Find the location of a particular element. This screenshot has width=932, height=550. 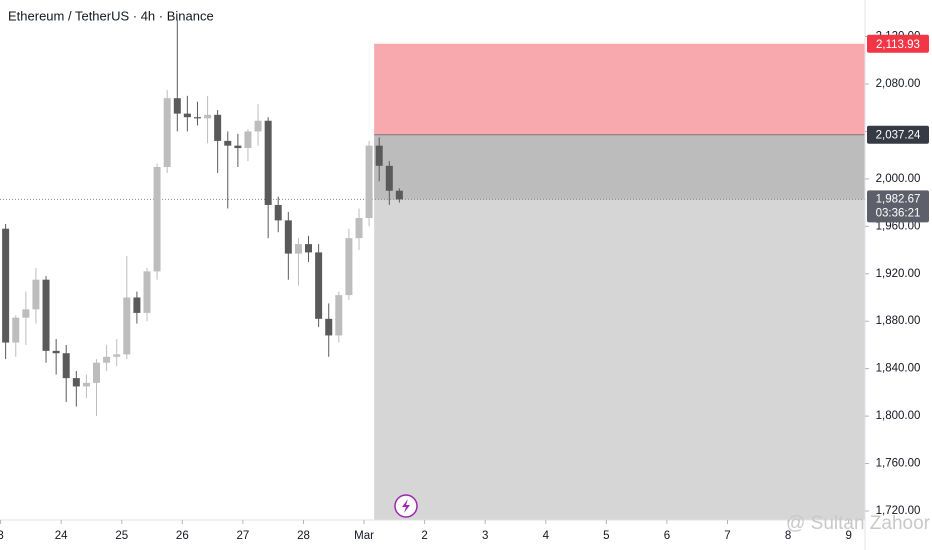

stop-price-label-box is located at coordinates (898, 43).